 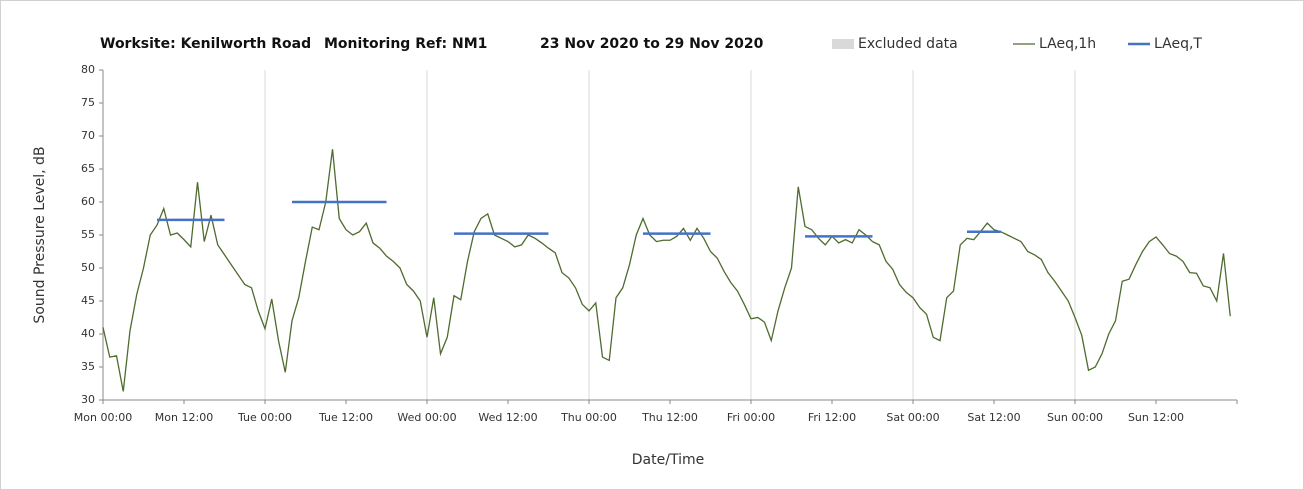 I want to click on y-tick-label: 75, so click(x=88, y=102).